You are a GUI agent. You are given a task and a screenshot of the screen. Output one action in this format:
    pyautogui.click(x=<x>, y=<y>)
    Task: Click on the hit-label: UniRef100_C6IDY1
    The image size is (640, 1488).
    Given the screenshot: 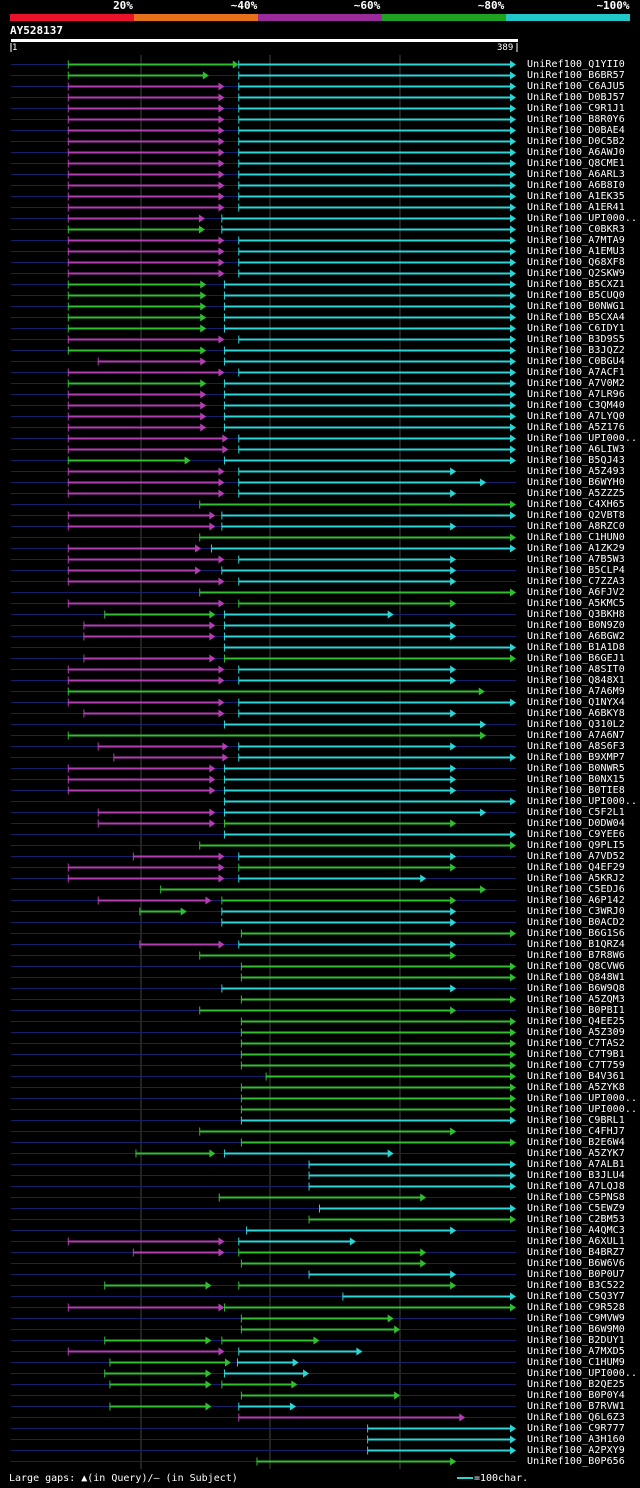 What is the action you would take?
    pyautogui.click(x=576, y=328)
    